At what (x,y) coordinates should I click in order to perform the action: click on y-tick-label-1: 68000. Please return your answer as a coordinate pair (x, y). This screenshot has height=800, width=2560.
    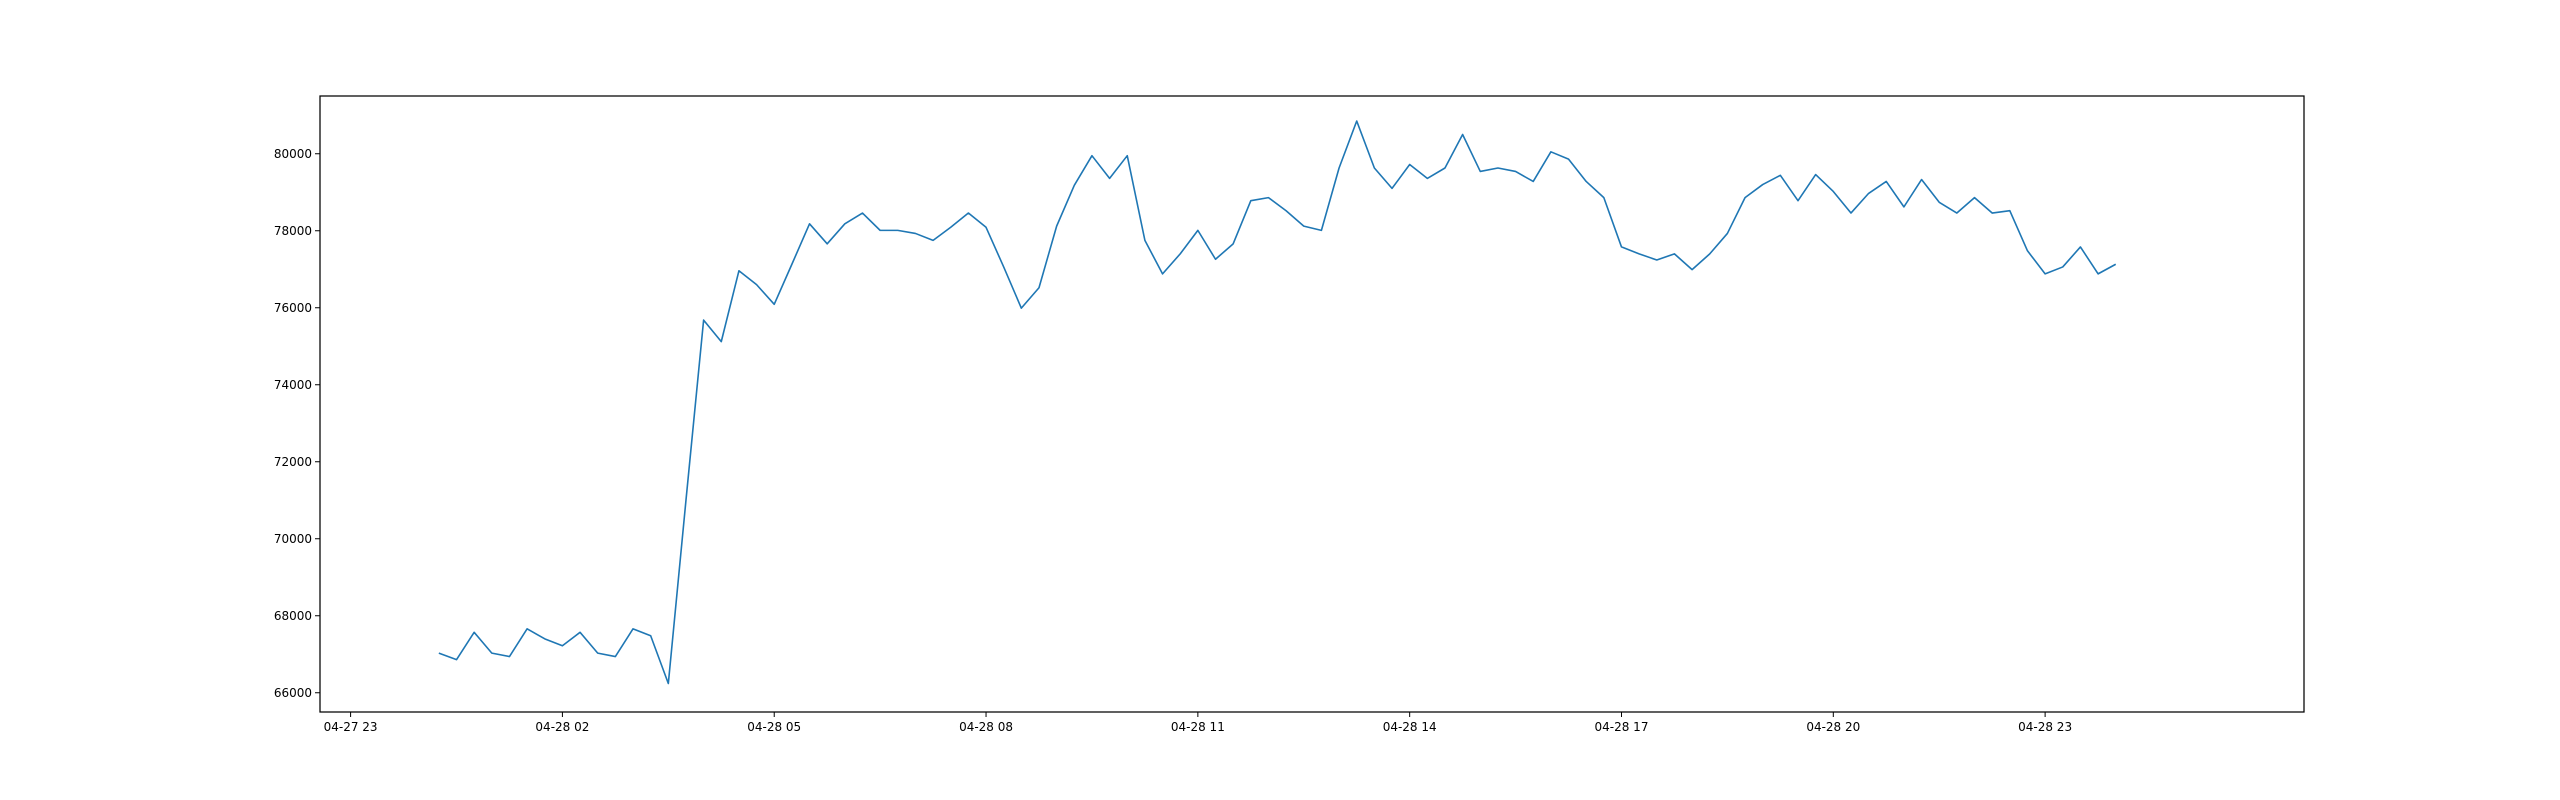
    Looking at the image, I should click on (293, 616).